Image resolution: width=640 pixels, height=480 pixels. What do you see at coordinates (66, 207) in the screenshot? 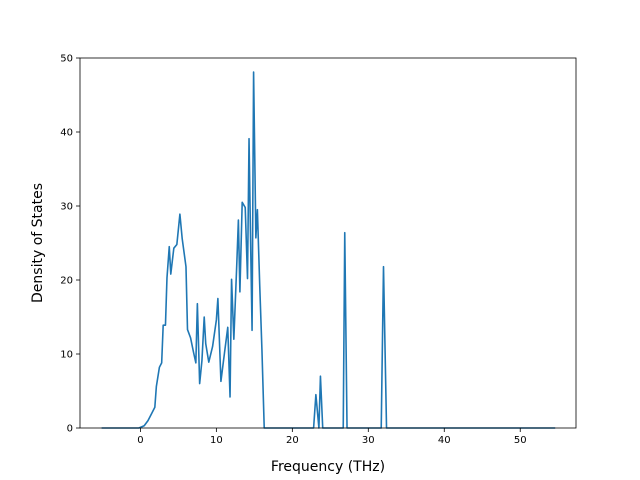
I see `y-tick-label: 30` at bounding box center [66, 207].